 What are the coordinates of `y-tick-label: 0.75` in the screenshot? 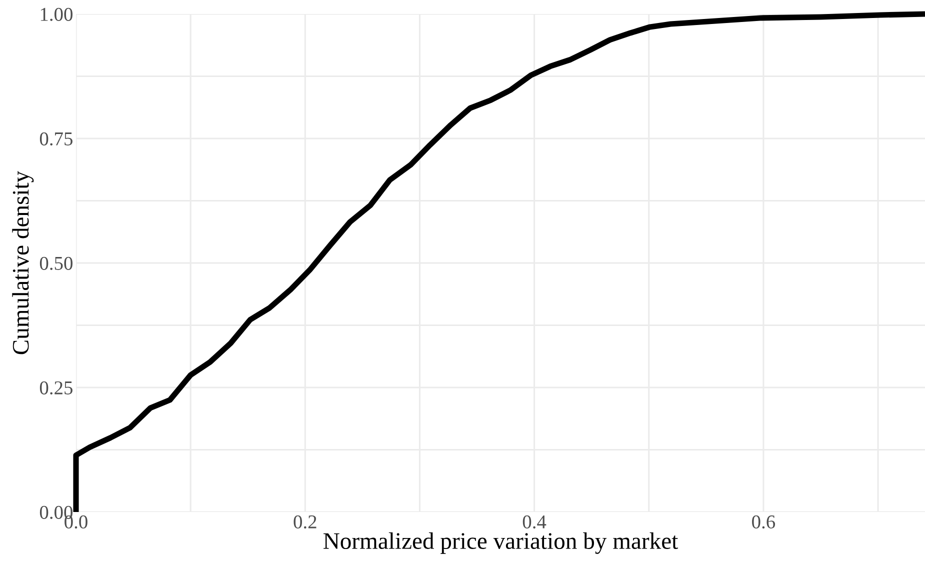 It's located at (56, 139).